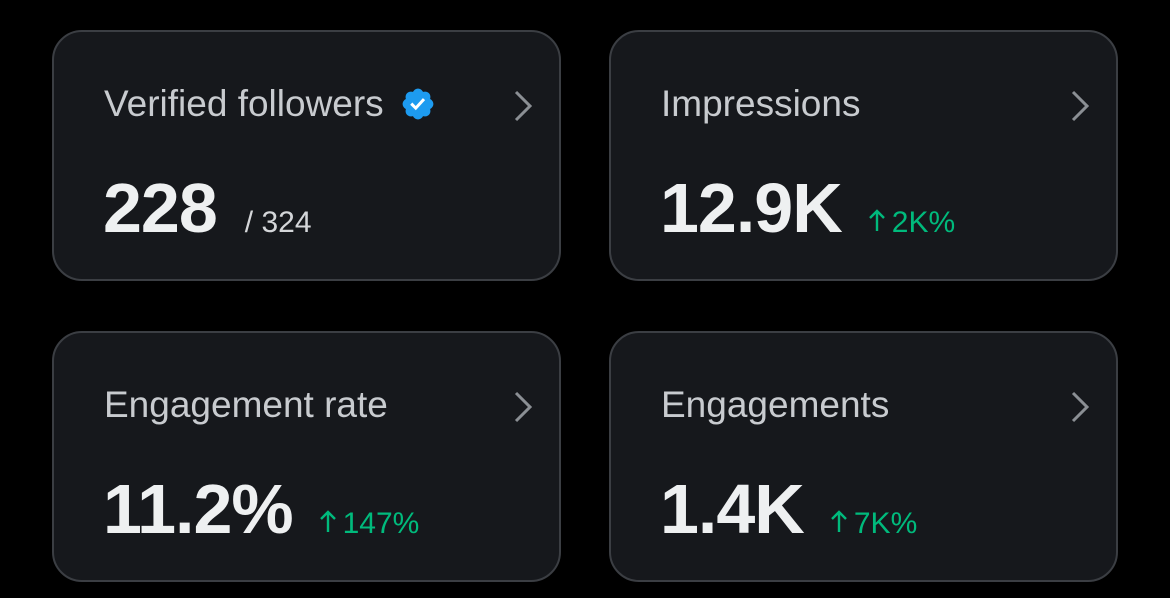 This screenshot has height=598, width=1170. Describe the element at coordinates (751, 208) in the screenshot. I see `metric-value: 12.9K` at that location.